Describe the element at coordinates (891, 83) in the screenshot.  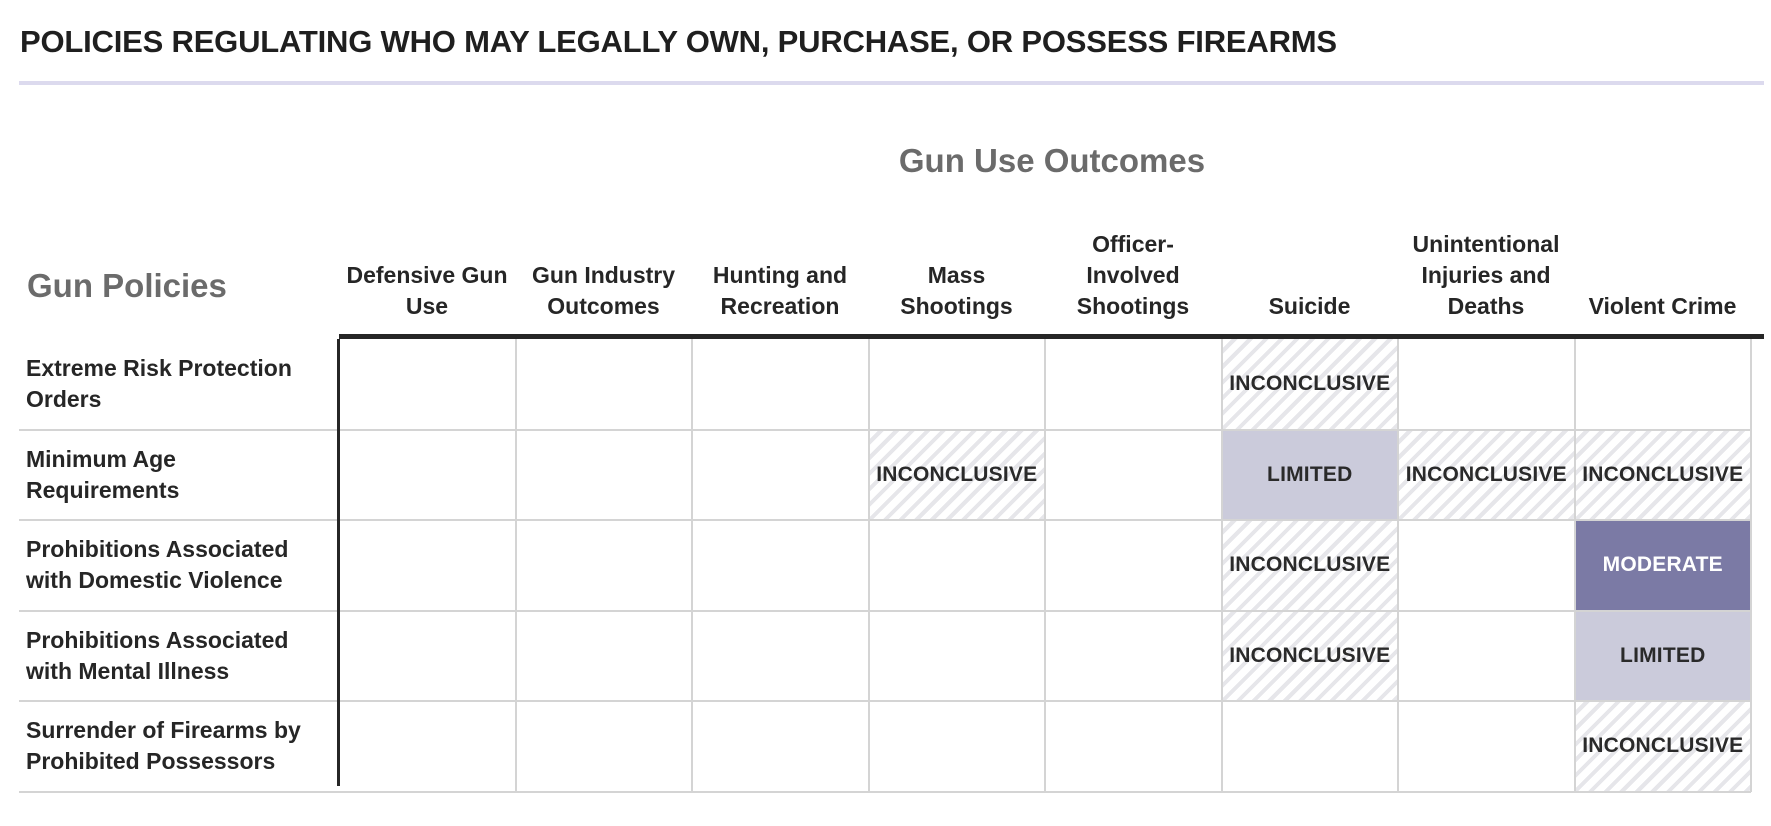
I see `title-divider` at that location.